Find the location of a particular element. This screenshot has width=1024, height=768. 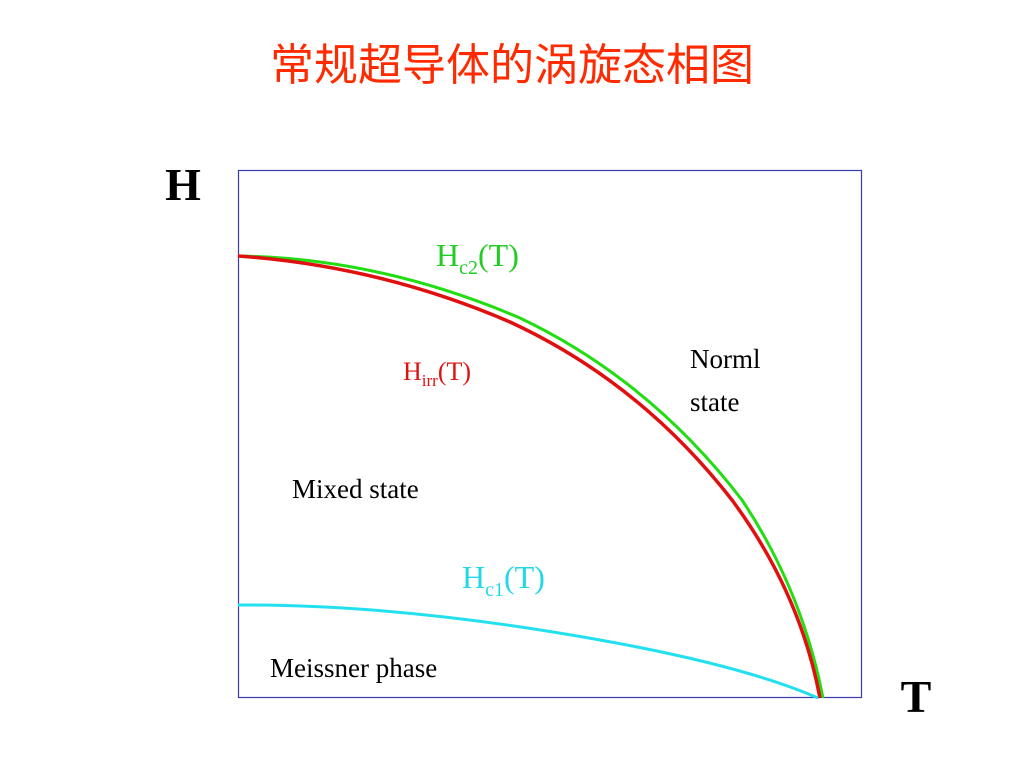

normal-state-line: Norml is located at coordinates (725, 359).